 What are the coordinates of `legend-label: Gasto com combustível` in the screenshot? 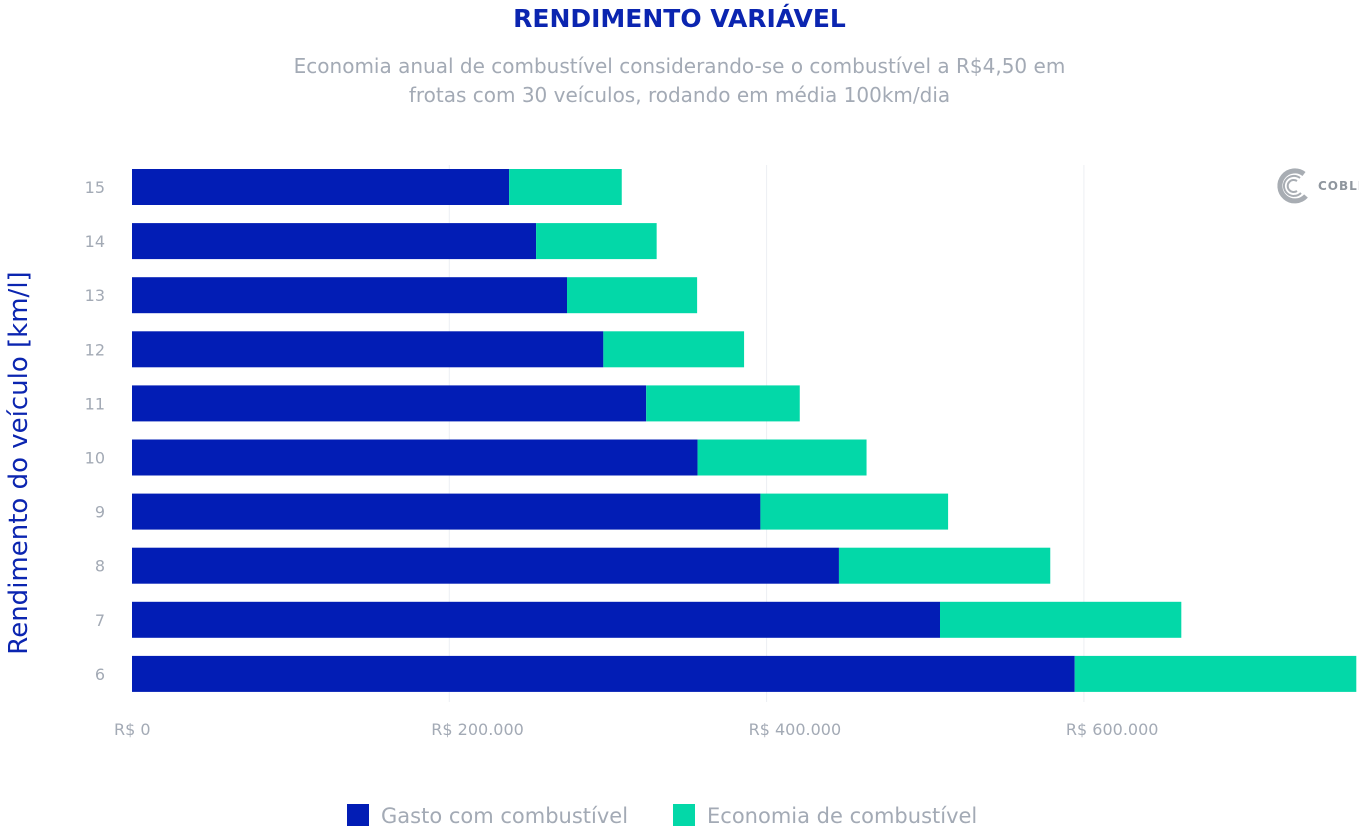 It's located at (504, 816).